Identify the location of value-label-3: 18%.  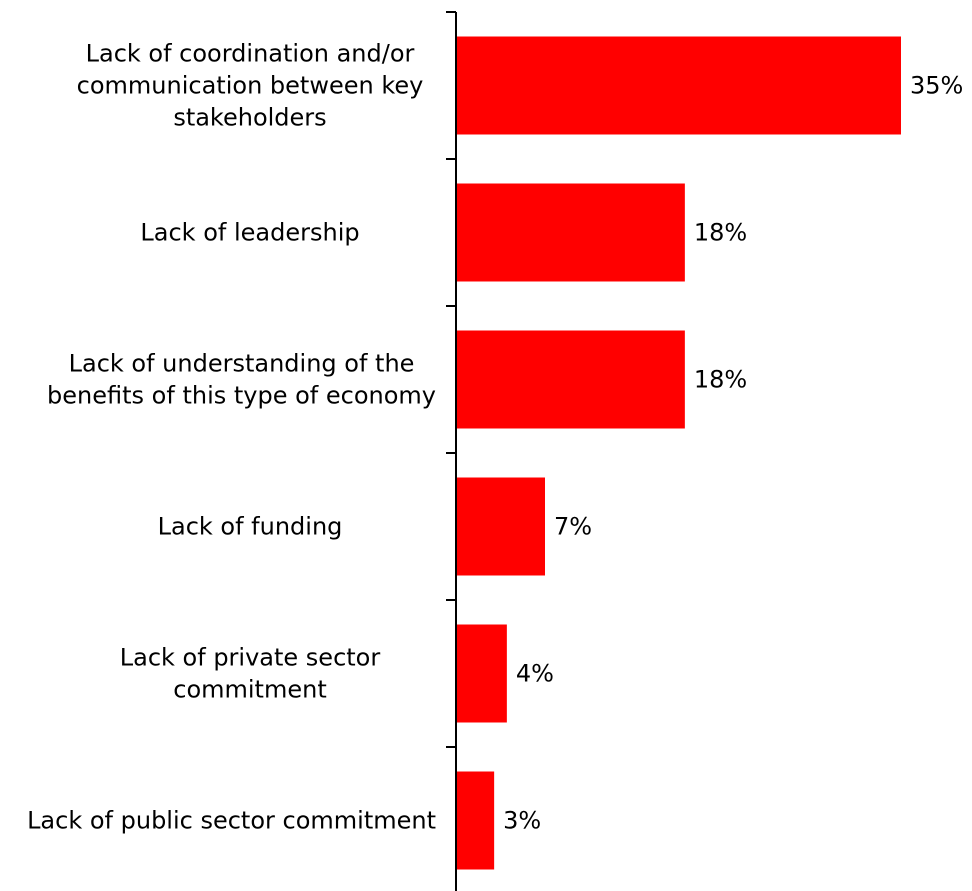
(720, 380).